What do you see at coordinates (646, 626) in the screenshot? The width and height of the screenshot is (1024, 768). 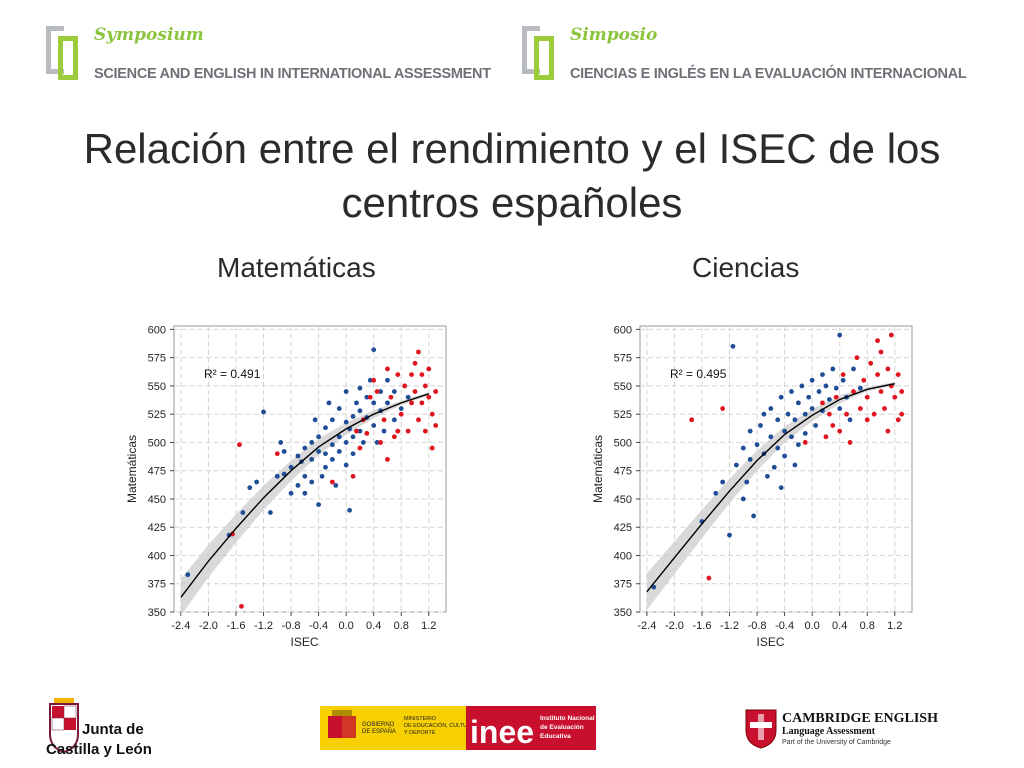 I see `x-tick-label: -2.4` at bounding box center [646, 626].